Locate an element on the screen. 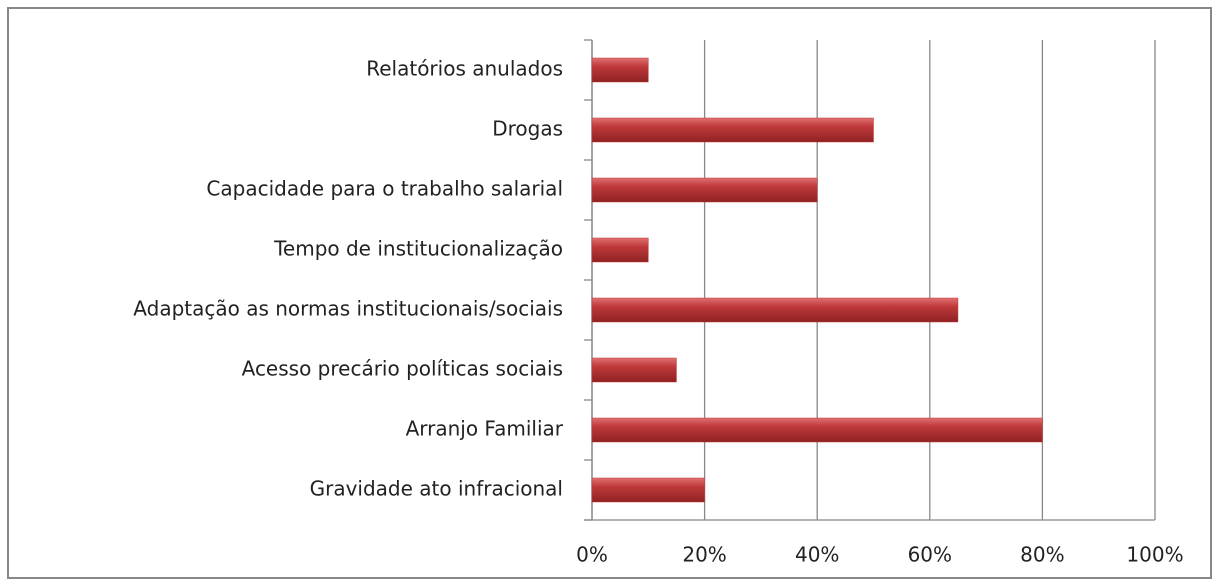 This screenshot has height=582, width=1219. x-tick-label: 80% is located at coordinates (1042, 555).